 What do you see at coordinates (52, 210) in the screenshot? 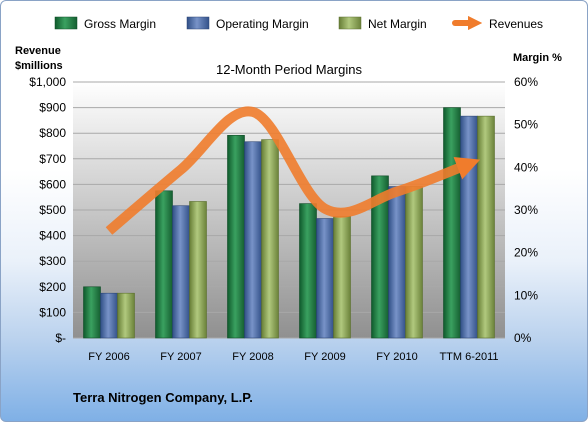
I see `left-tick-label: $500` at bounding box center [52, 210].